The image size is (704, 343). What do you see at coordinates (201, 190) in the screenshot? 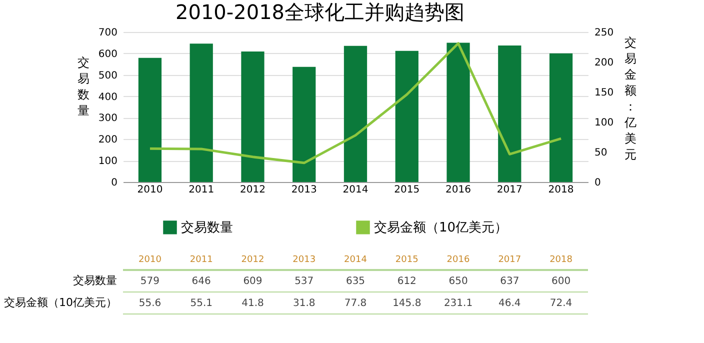
I see `x-tick-label: 2011` at bounding box center [201, 190].